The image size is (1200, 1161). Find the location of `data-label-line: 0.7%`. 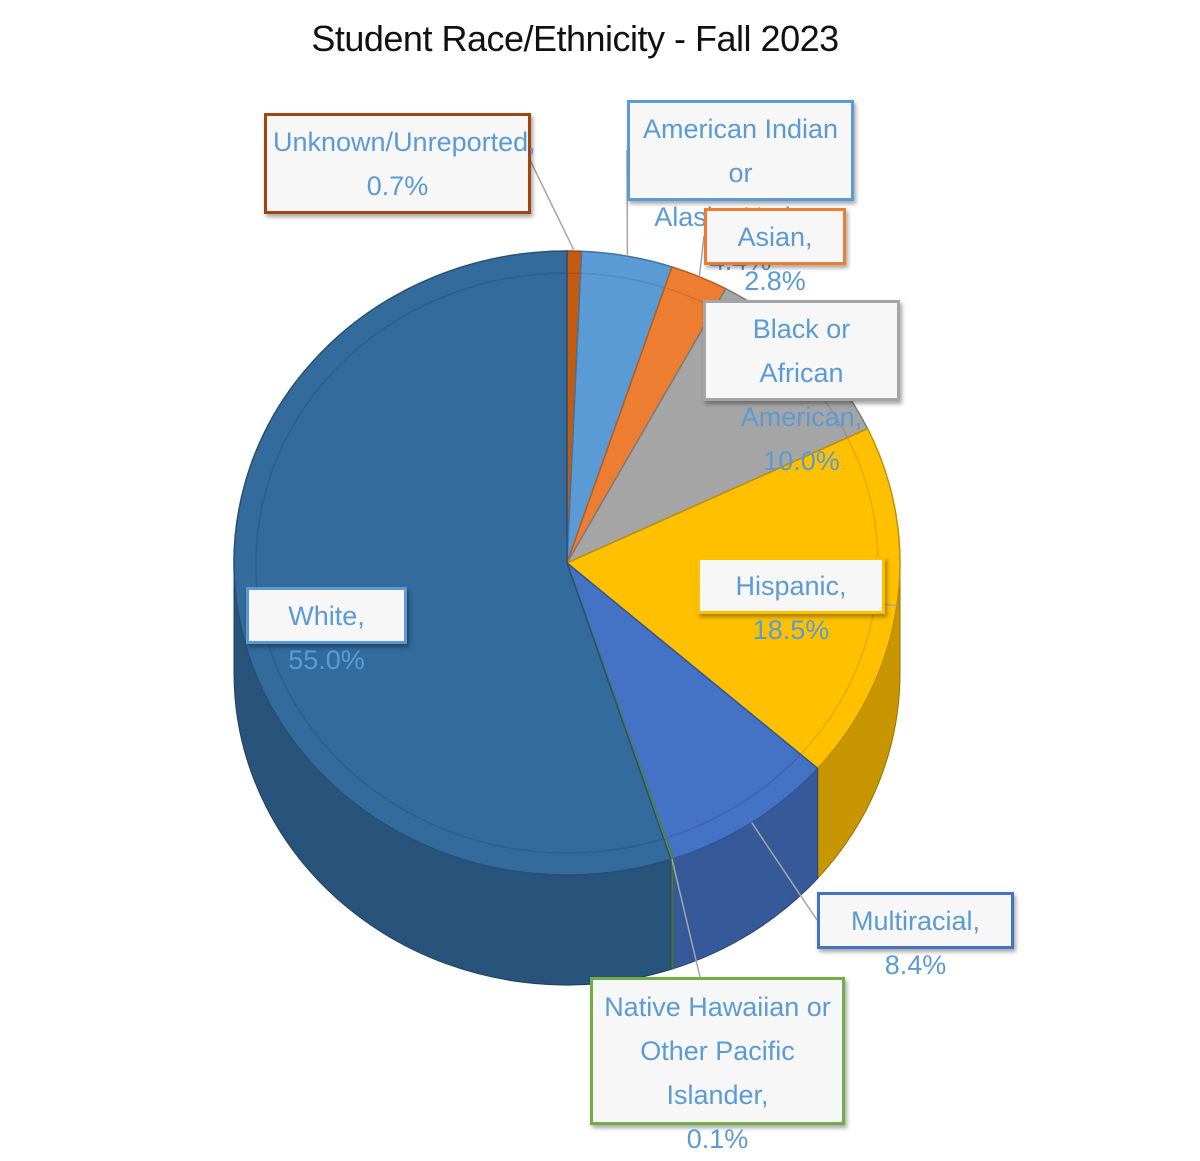

data-label-line: 0.7% is located at coordinates (397, 186).